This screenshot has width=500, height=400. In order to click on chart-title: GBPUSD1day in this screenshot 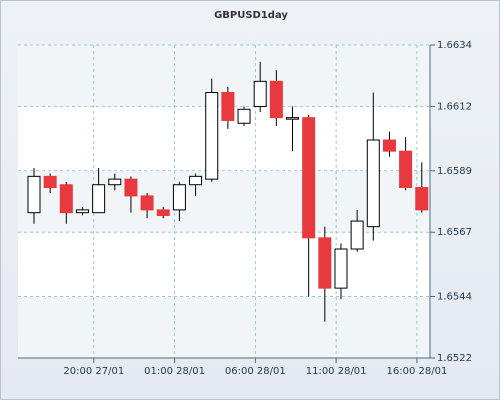, I will do `click(251, 15)`.